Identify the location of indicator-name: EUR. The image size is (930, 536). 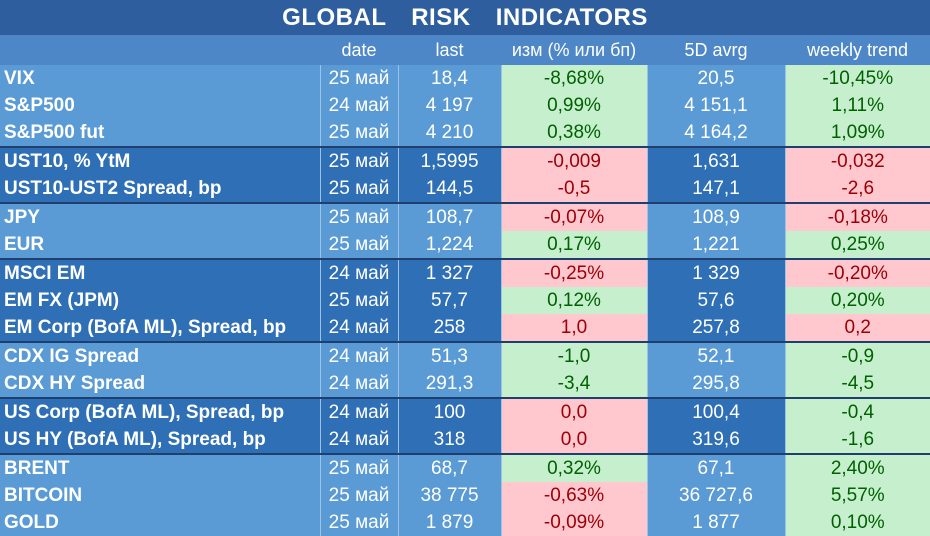
(160, 245).